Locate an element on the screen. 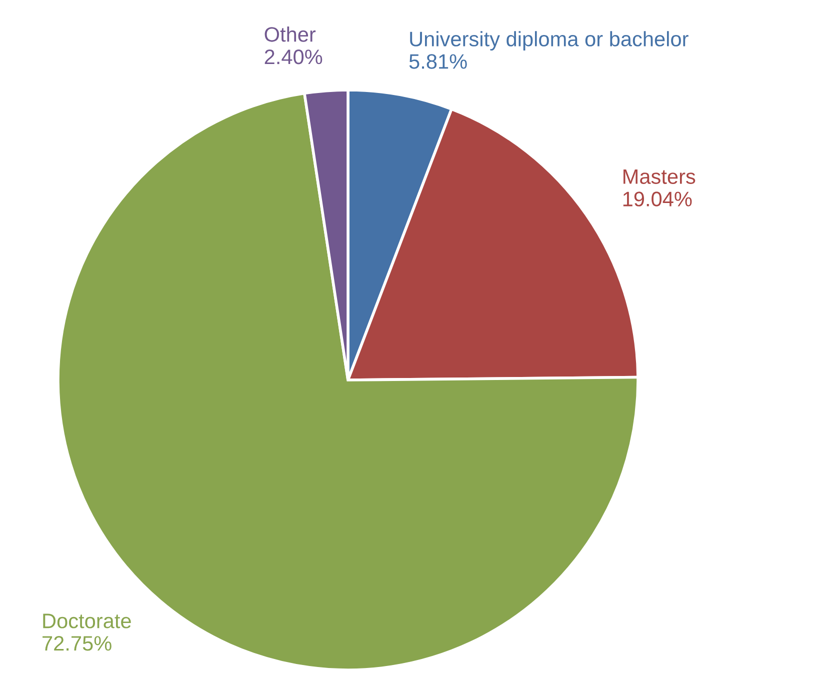 This screenshot has height=684, width=822. slice-label: University diploma or bachelor is located at coordinates (549, 41).